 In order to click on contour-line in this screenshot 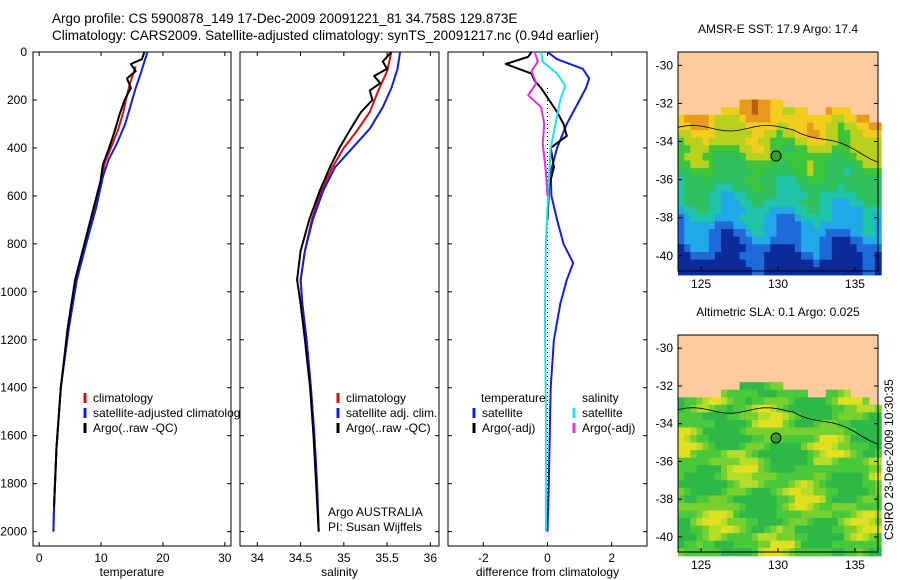, I will do `click(778, 426)`.